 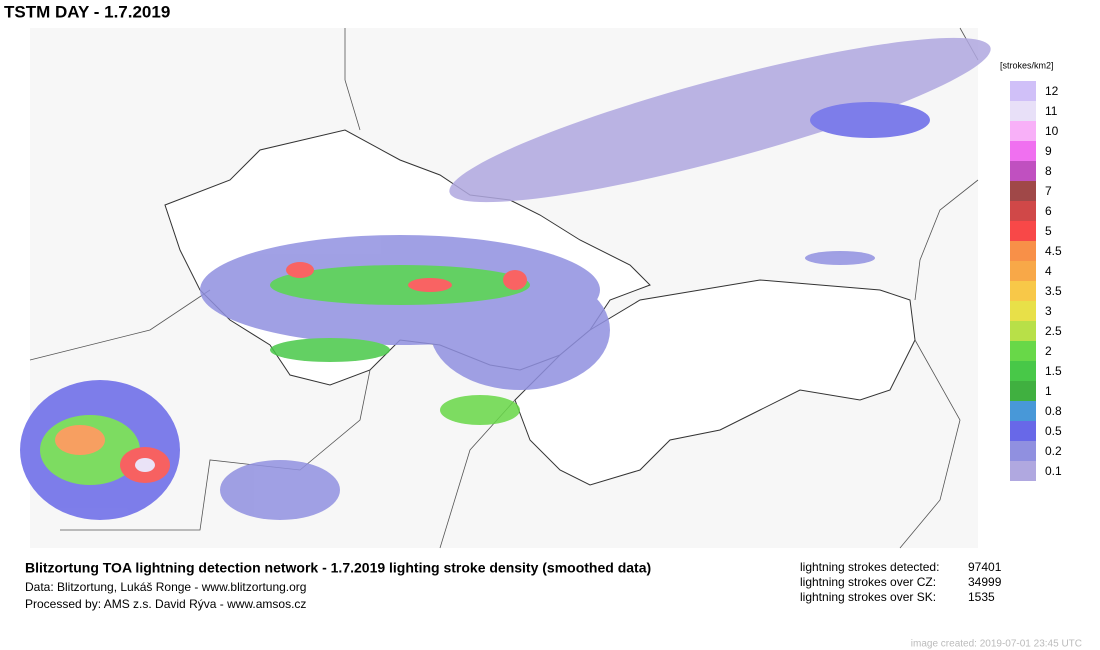 What do you see at coordinates (1053, 291) in the screenshot?
I see `legend-label: 3.5` at bounding box center [1053, 291].